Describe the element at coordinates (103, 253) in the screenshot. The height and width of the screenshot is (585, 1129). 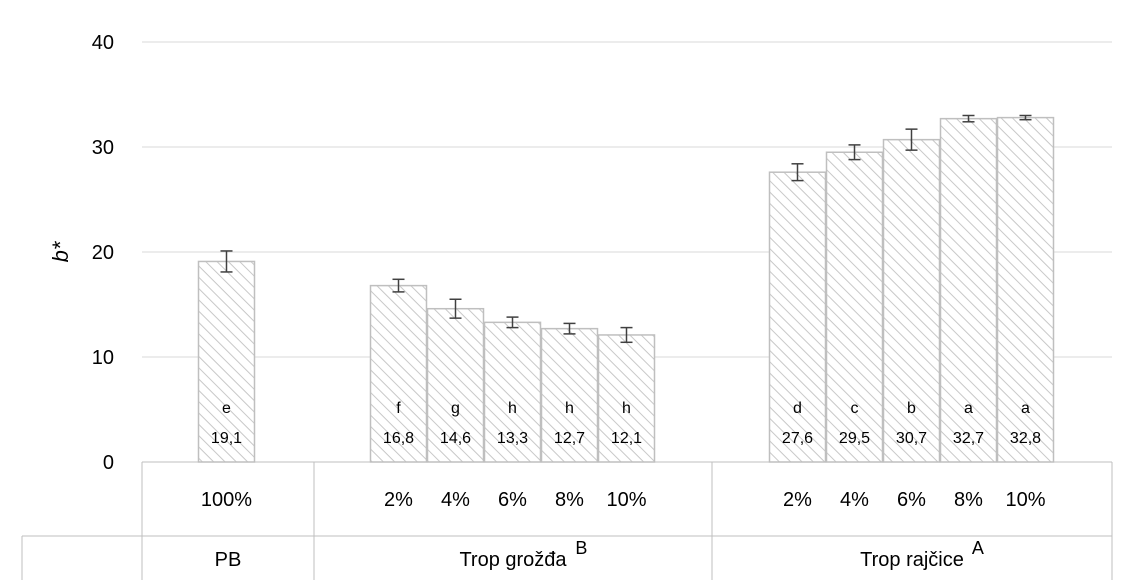
I see `y-tick-label: 20` at that location.